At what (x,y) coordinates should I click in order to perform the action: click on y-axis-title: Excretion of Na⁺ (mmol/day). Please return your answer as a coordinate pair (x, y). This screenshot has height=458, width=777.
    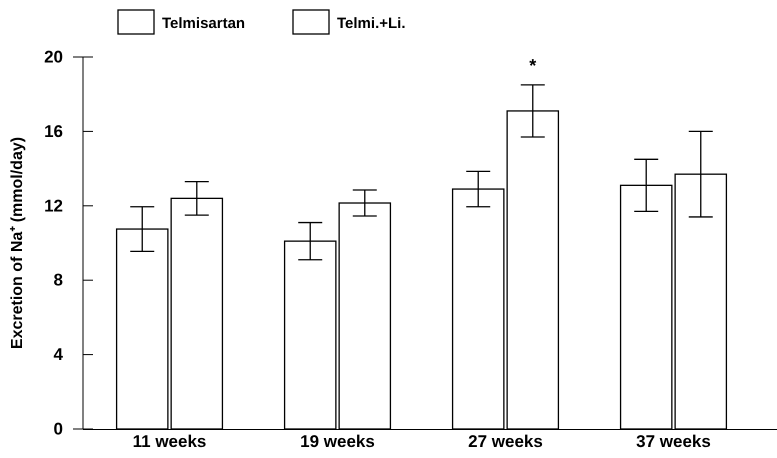
    Looking at the image, I should click on (17, 243).